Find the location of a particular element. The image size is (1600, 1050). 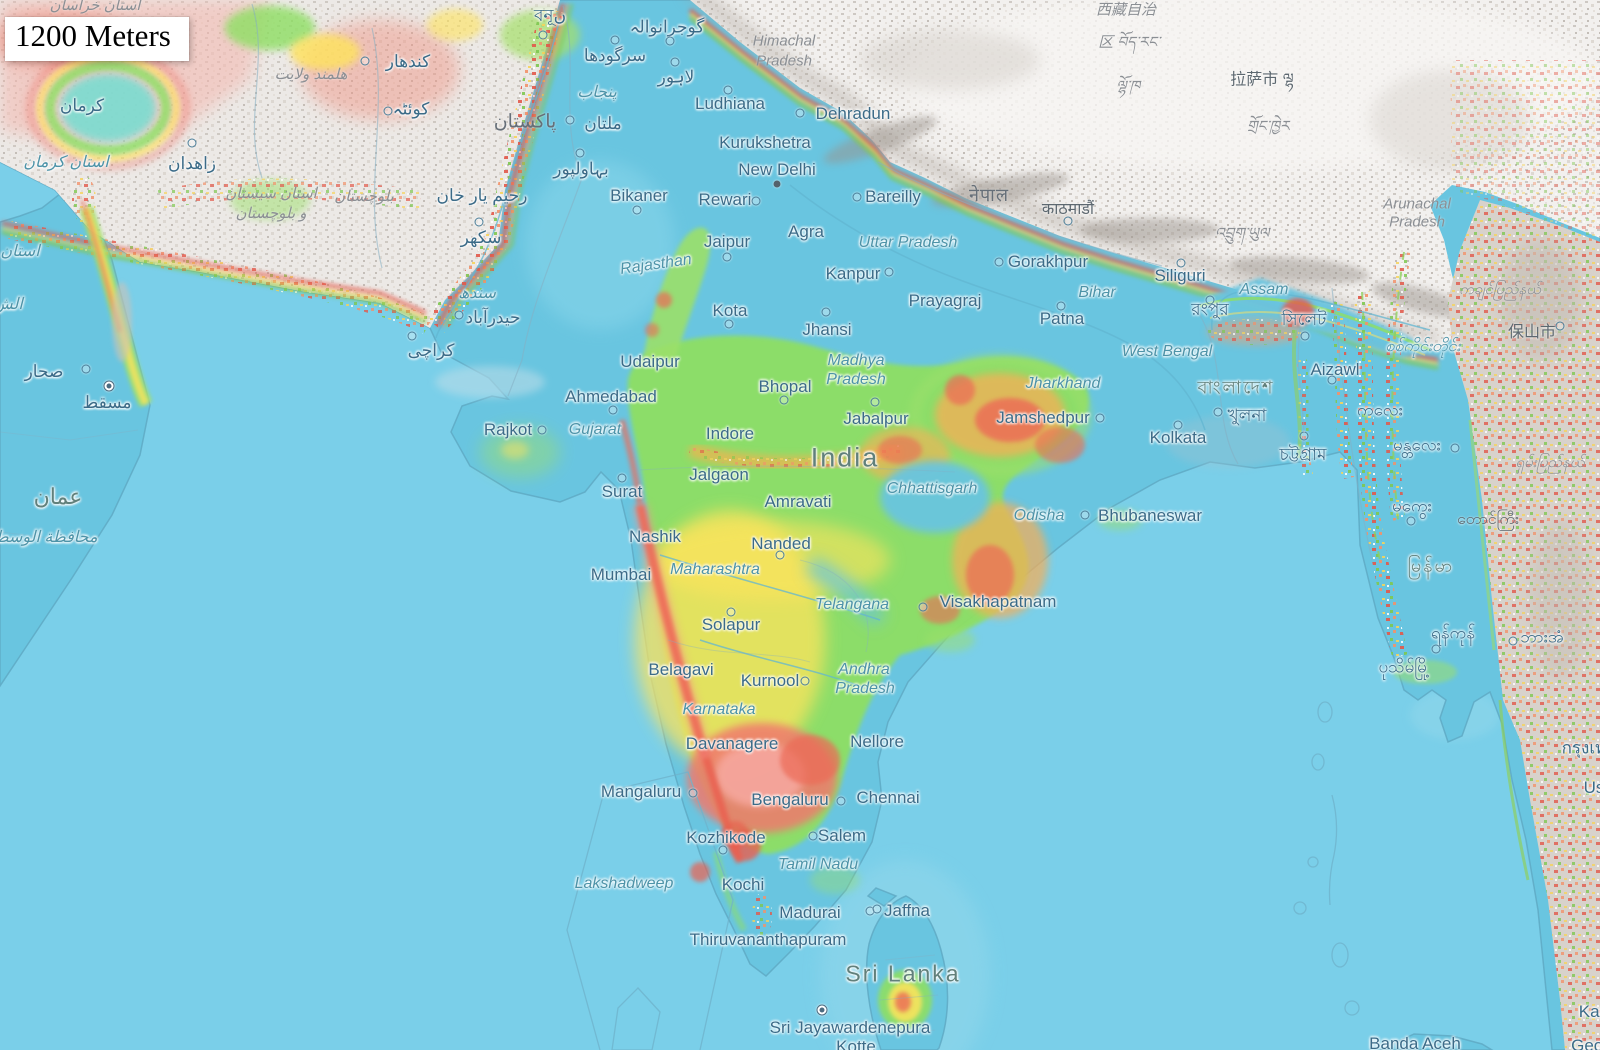

map-label: Kolkata is located at coordinates (1178, 437).